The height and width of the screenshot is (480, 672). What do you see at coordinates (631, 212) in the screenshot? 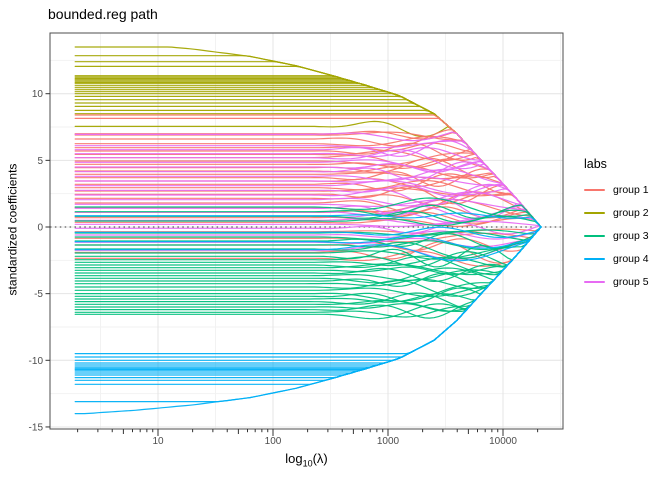
I see `legend-entry-label: group 2` at bounding box center [631, 212].